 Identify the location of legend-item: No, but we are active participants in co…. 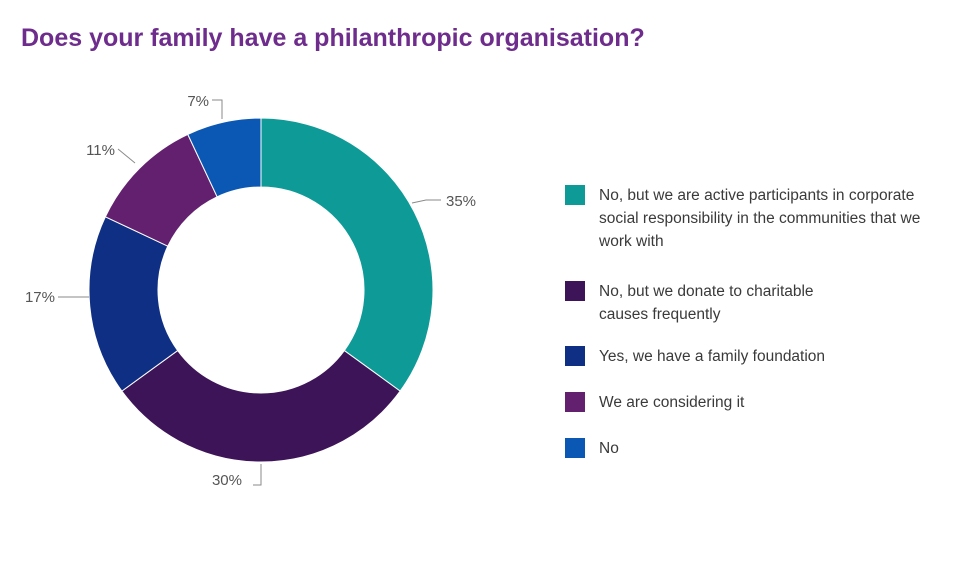
(754, 218).